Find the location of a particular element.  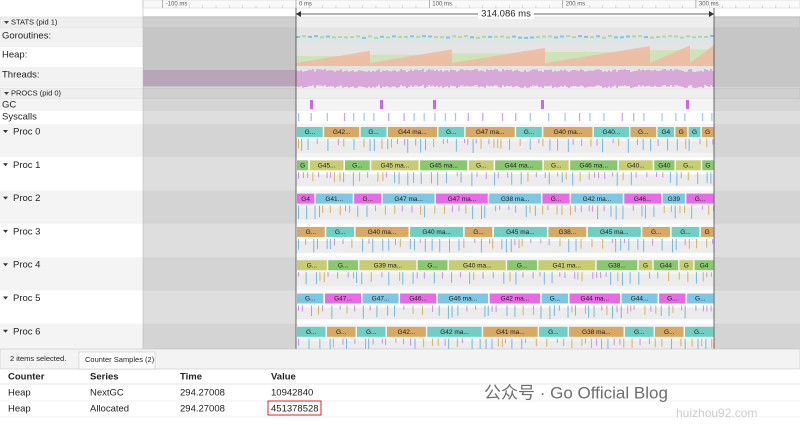

slice-label: G40 is located at coordinates (664, 166).